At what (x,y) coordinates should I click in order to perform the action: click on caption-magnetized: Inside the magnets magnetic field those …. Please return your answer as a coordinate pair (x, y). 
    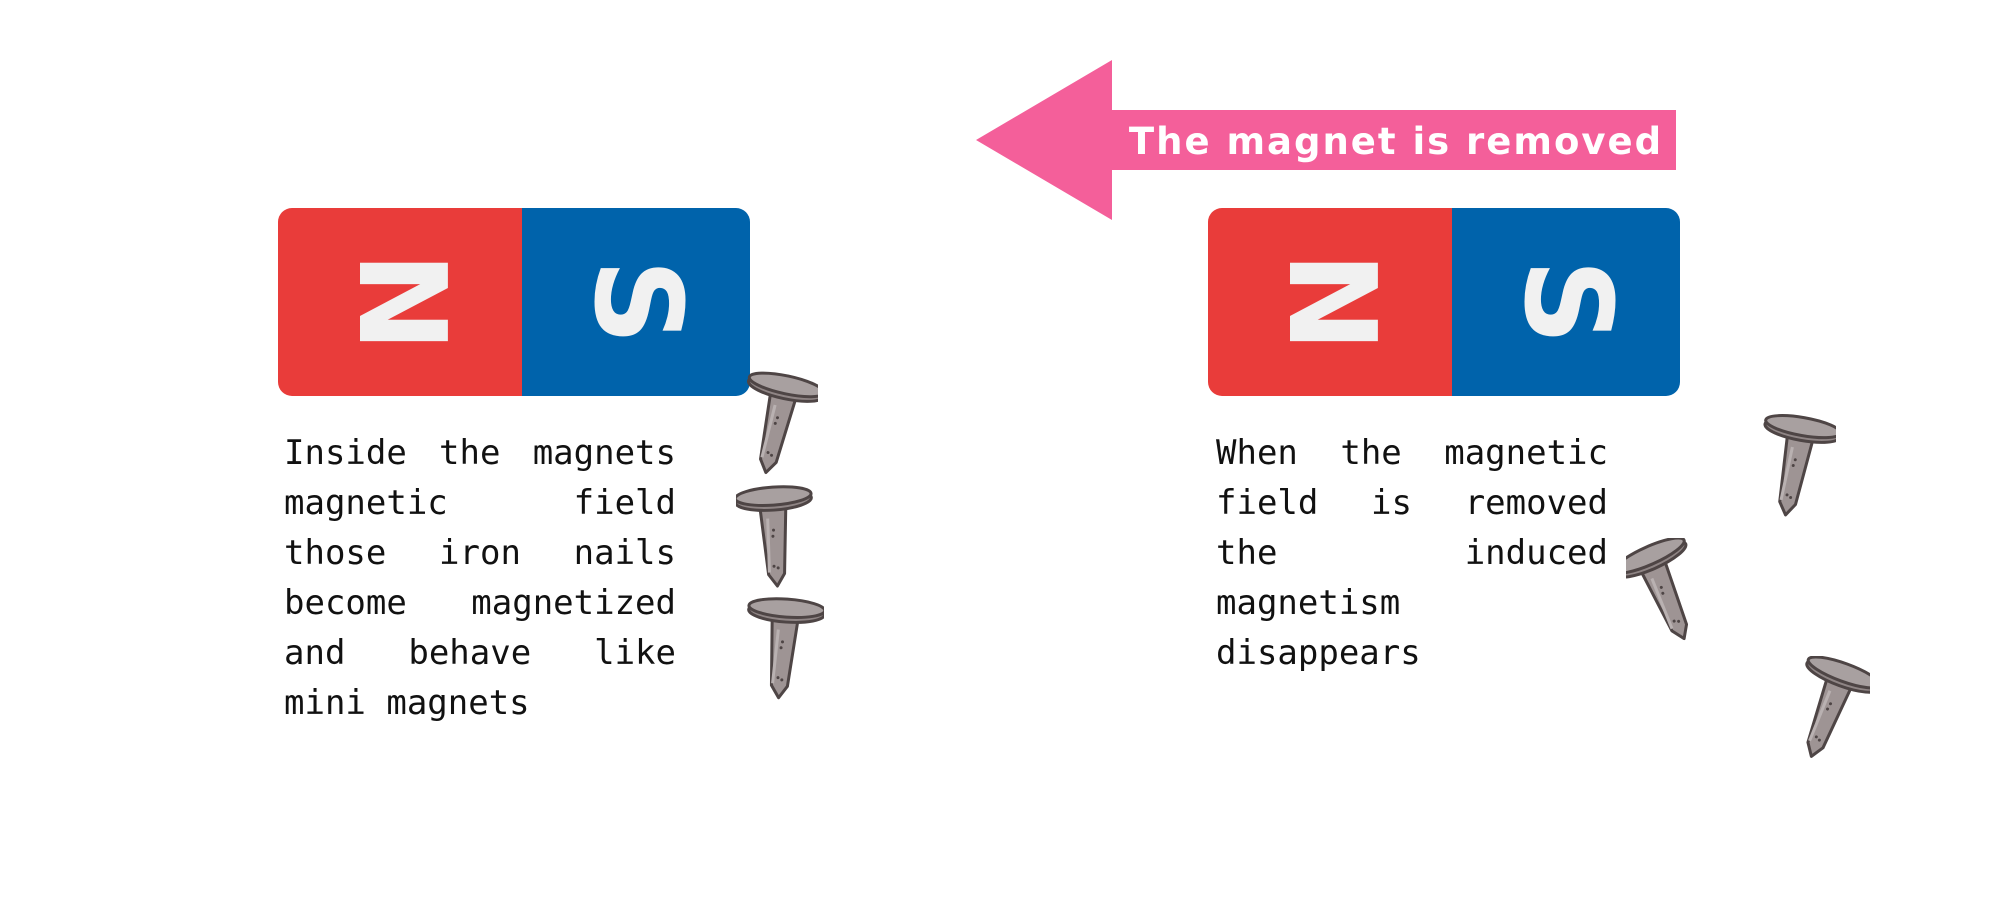
    Looking at the image, I should click on (480, 578).